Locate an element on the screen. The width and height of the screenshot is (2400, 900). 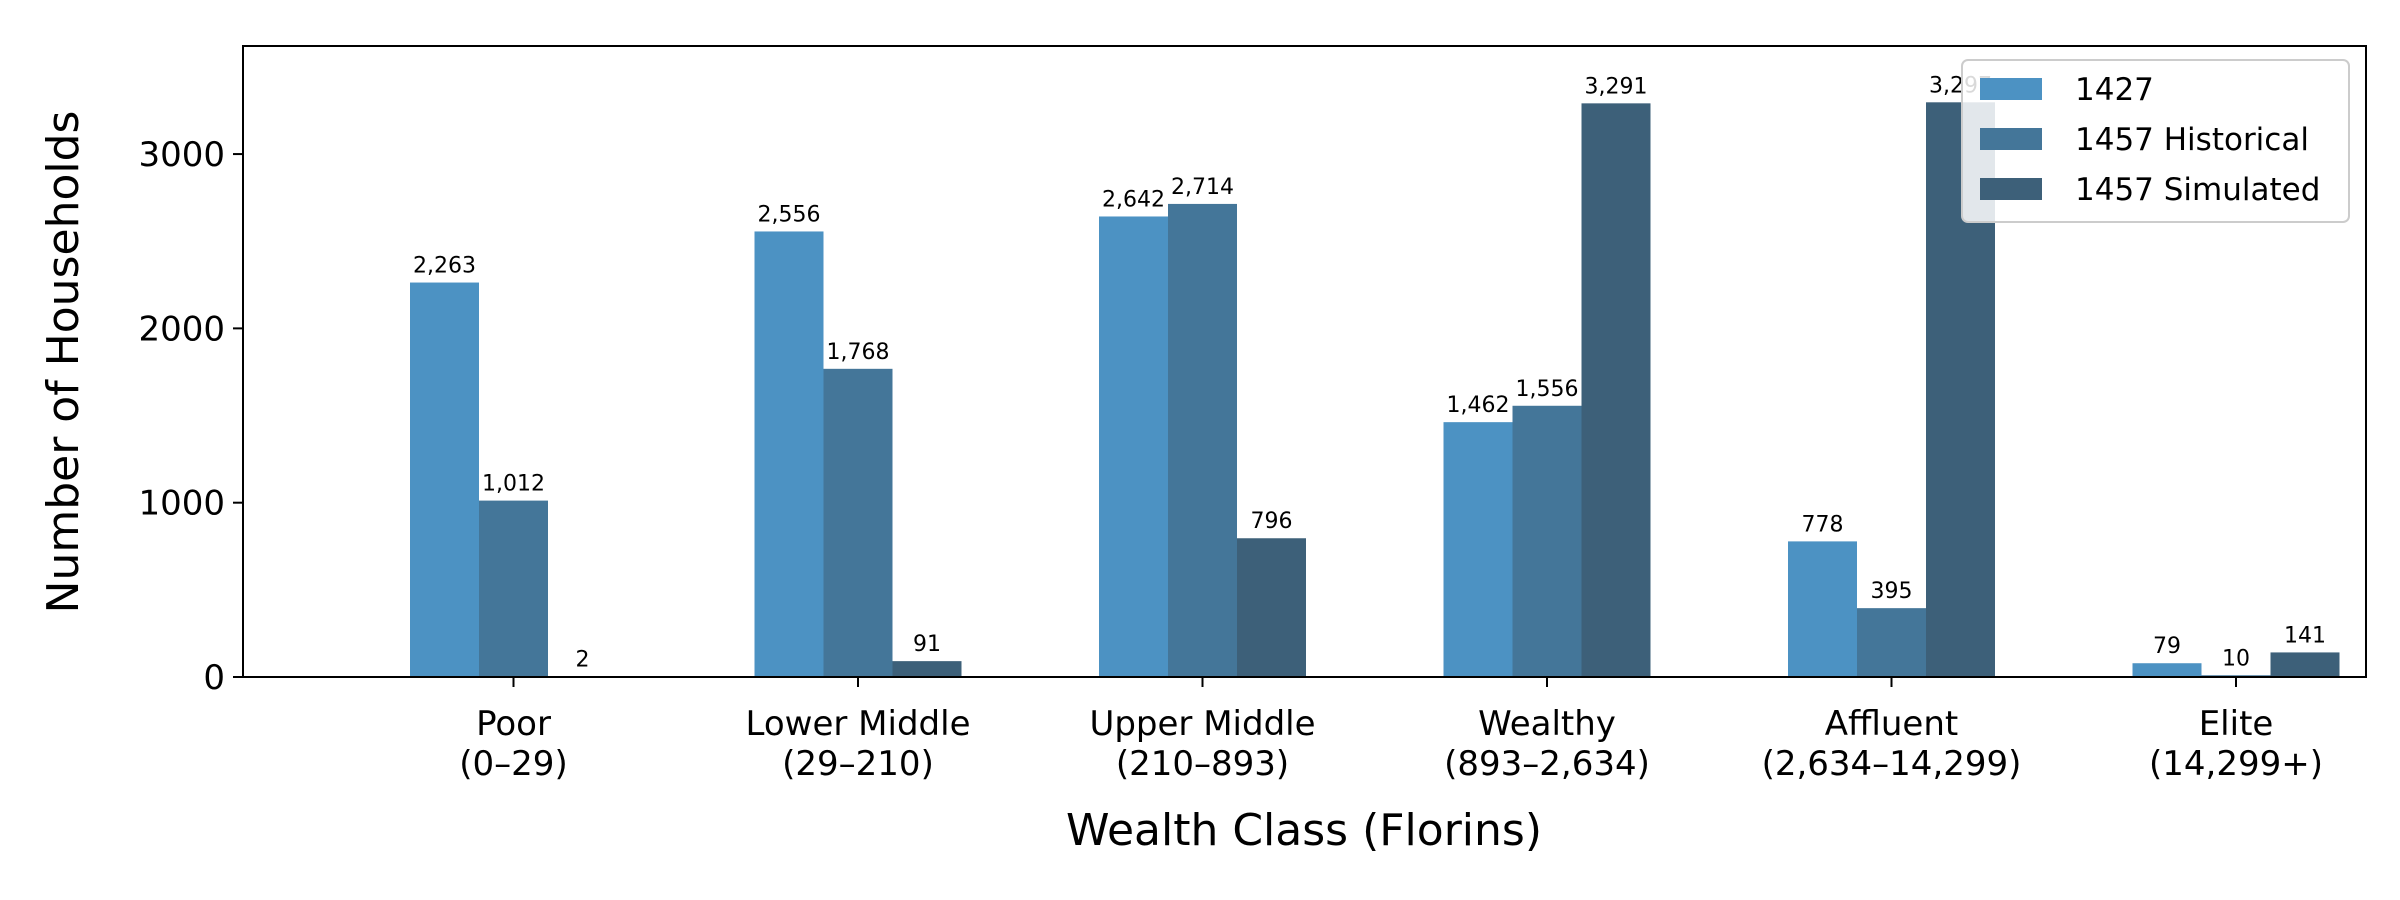
x-tick-label: (2,634–14,299) is located at coordinates (1892, 764).